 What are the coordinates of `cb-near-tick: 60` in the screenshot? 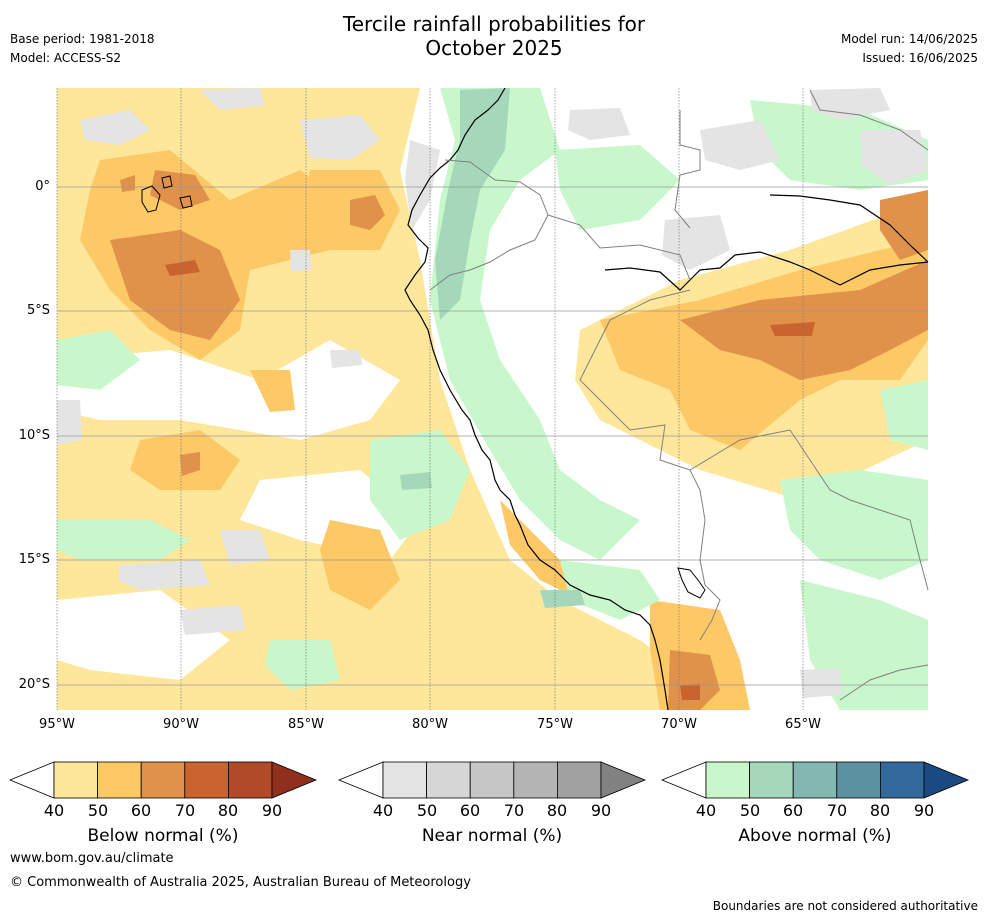 It's located at (470, 810).